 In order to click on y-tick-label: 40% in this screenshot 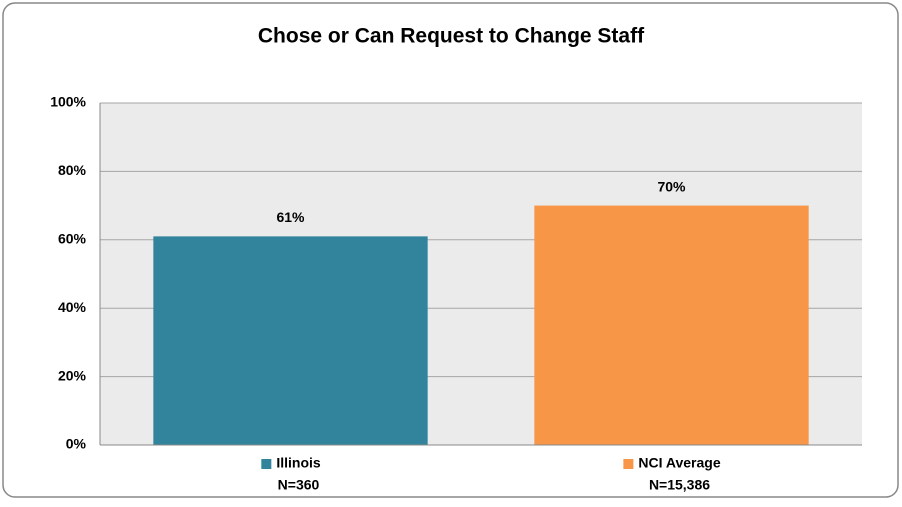, I will do `click(72, 307)`.